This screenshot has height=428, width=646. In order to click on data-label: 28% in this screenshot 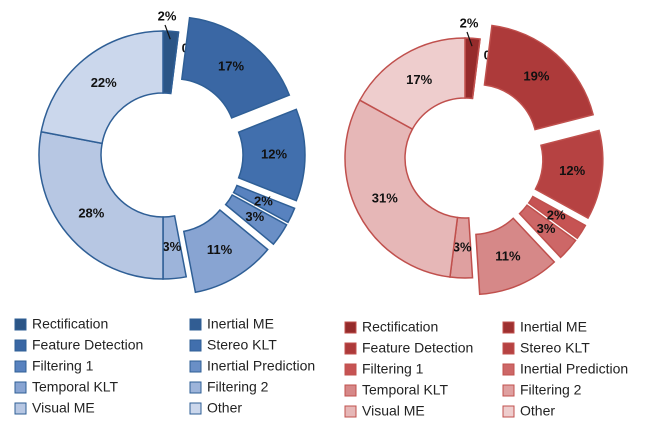, I will do `click(91, 213)`.